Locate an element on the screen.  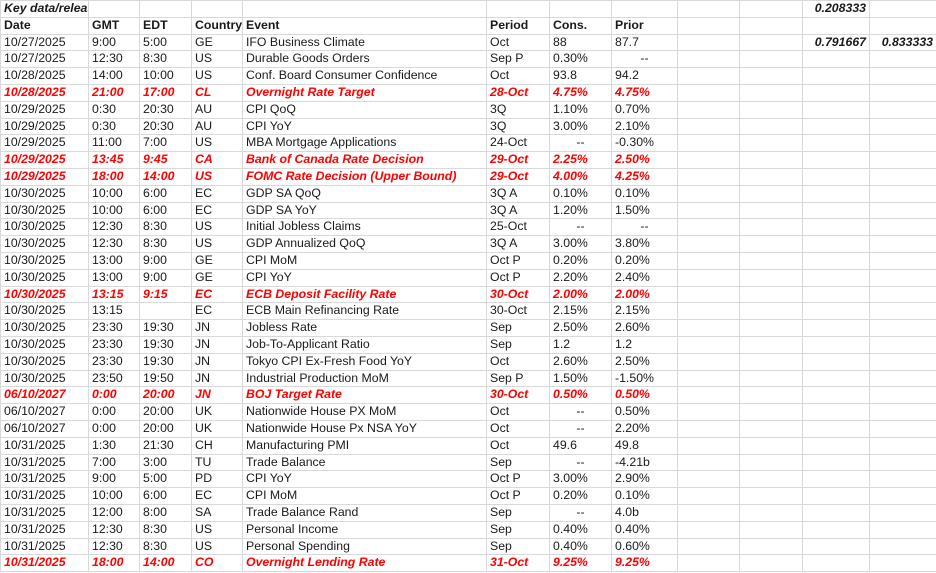
edt-cell: 14:00 is located at coordinates (165, 563).